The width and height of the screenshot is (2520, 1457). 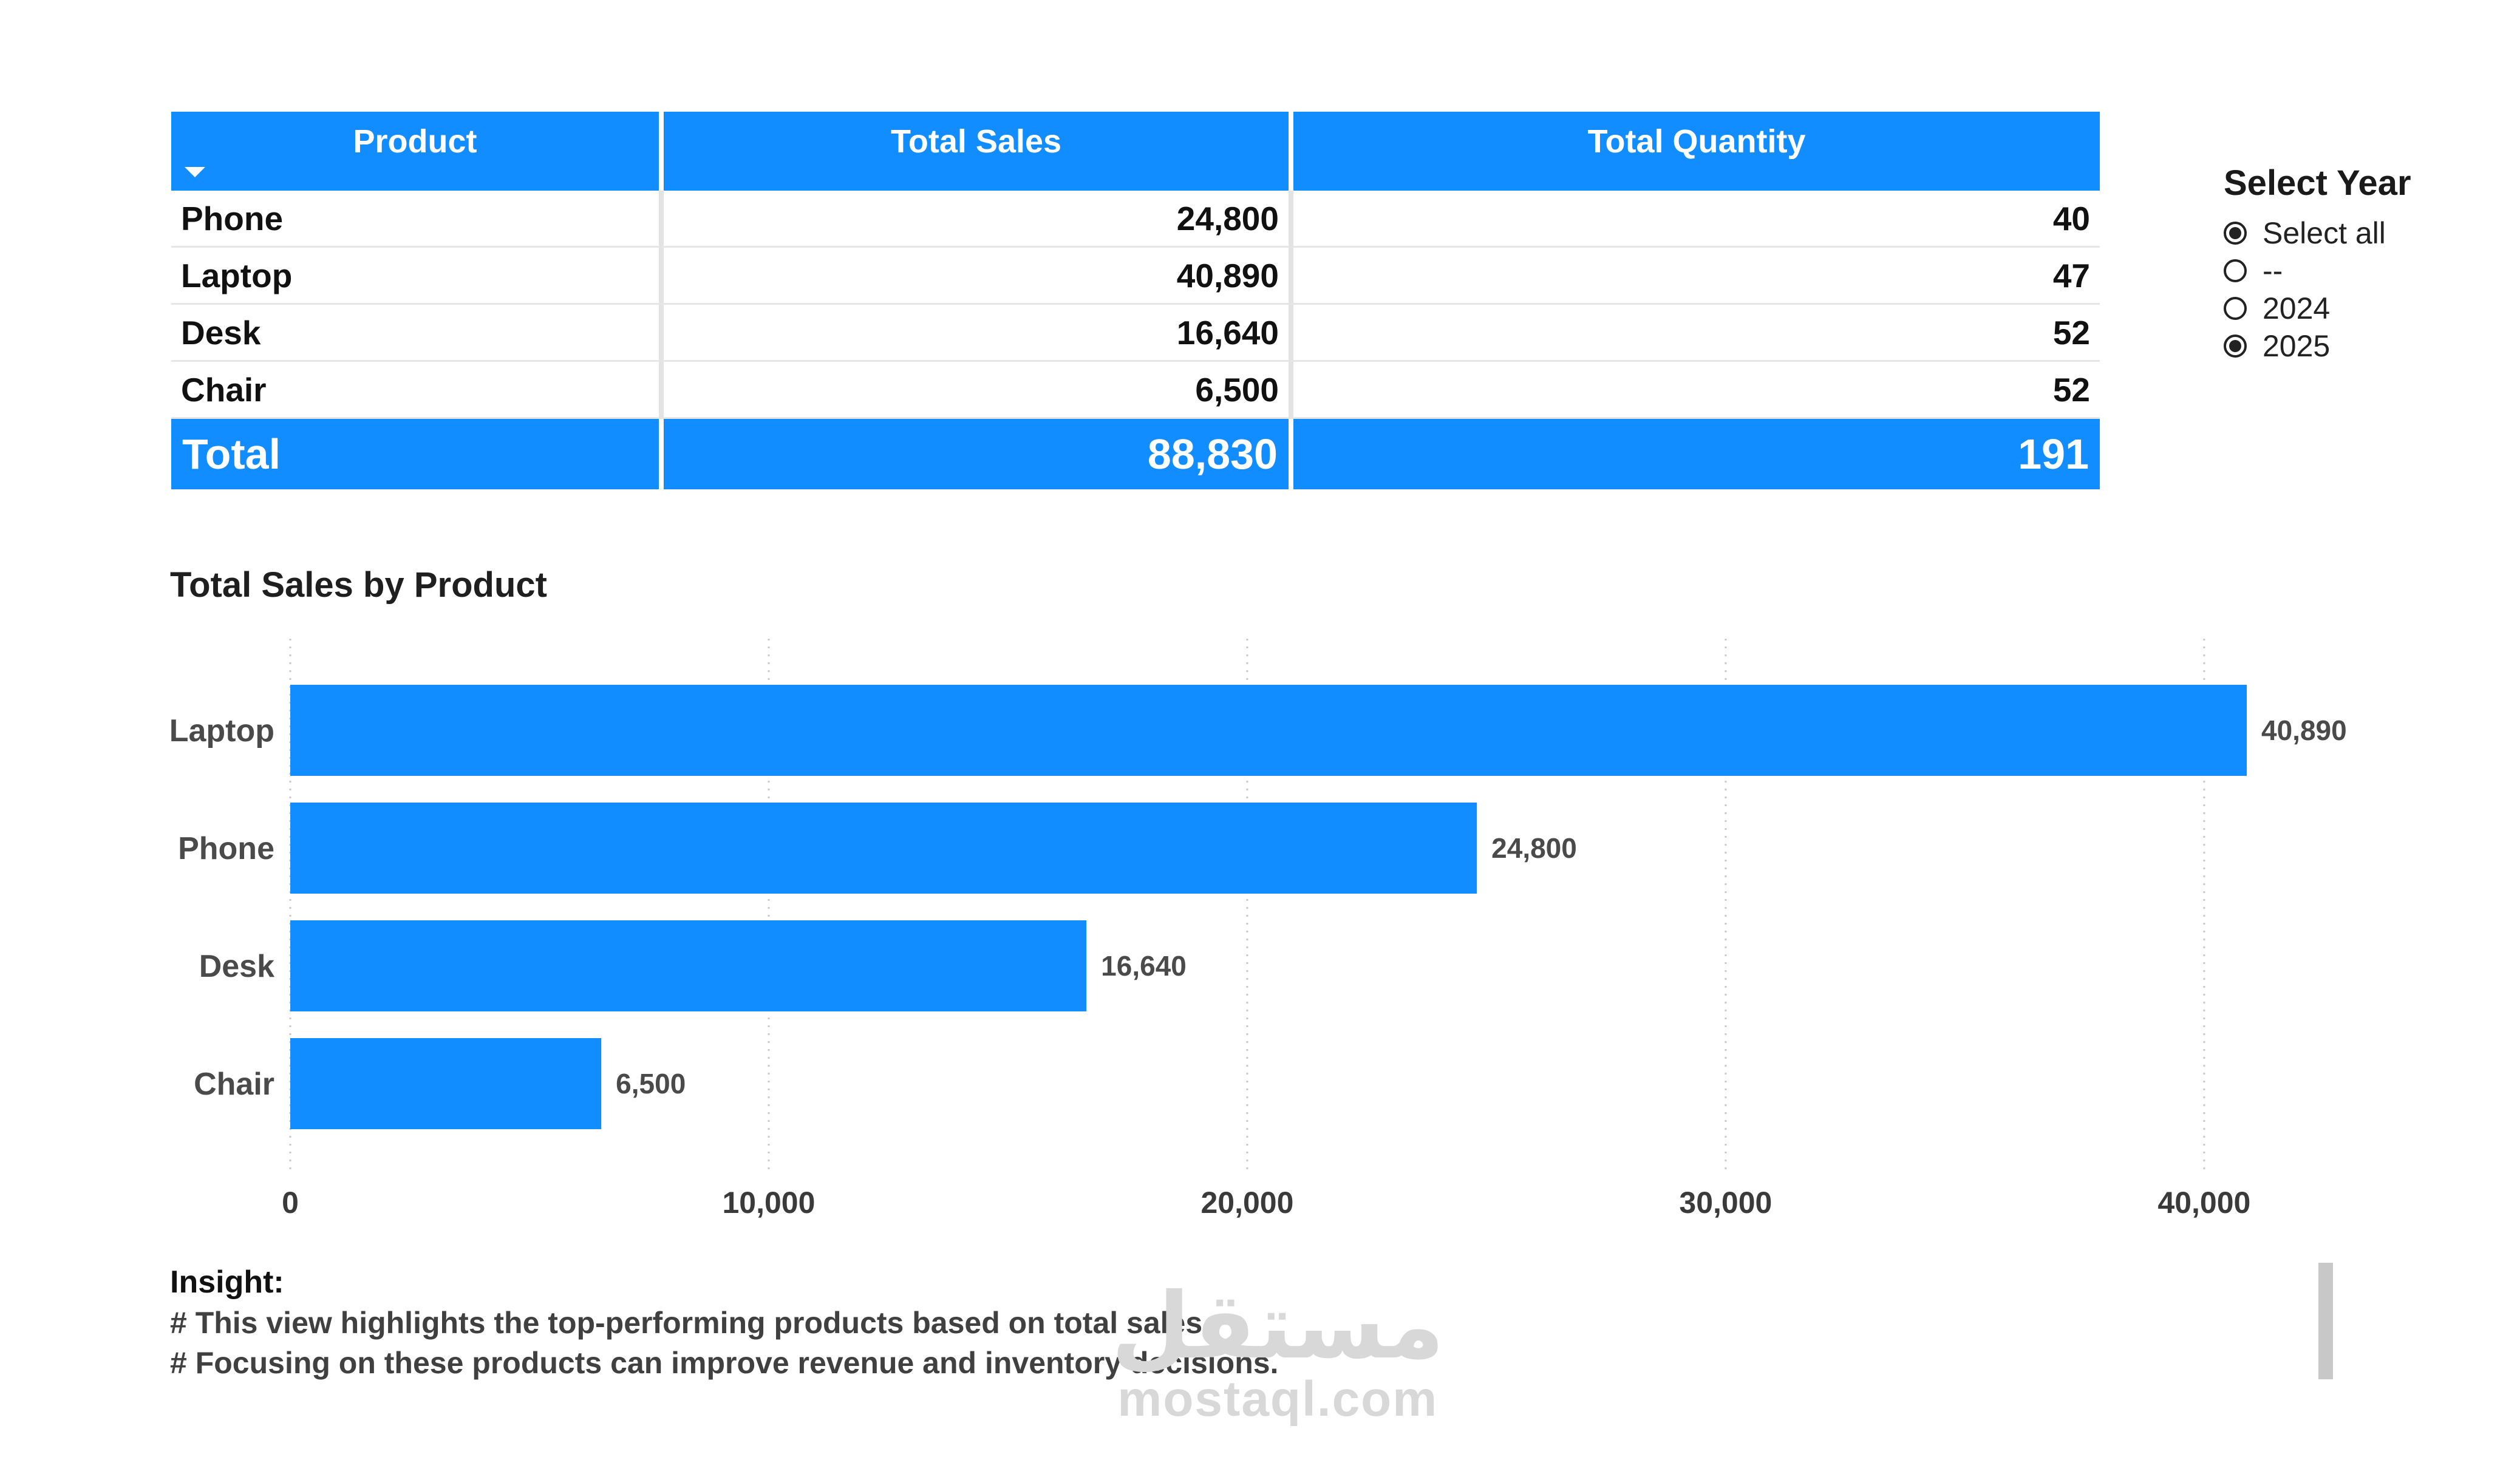 What do you see at coordinates (1694, 454) in the screenshot?
I see `total-quantity-value: 191` at bounding box center [1694, 454].